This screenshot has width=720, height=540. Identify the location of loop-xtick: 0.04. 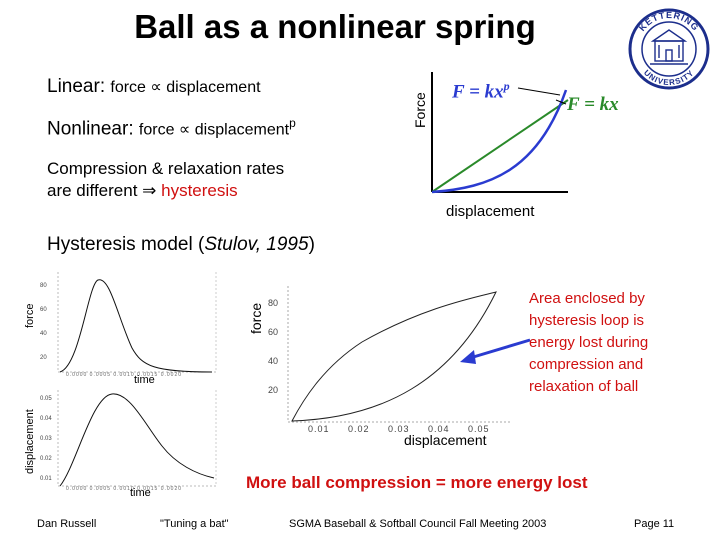
(439, 429).